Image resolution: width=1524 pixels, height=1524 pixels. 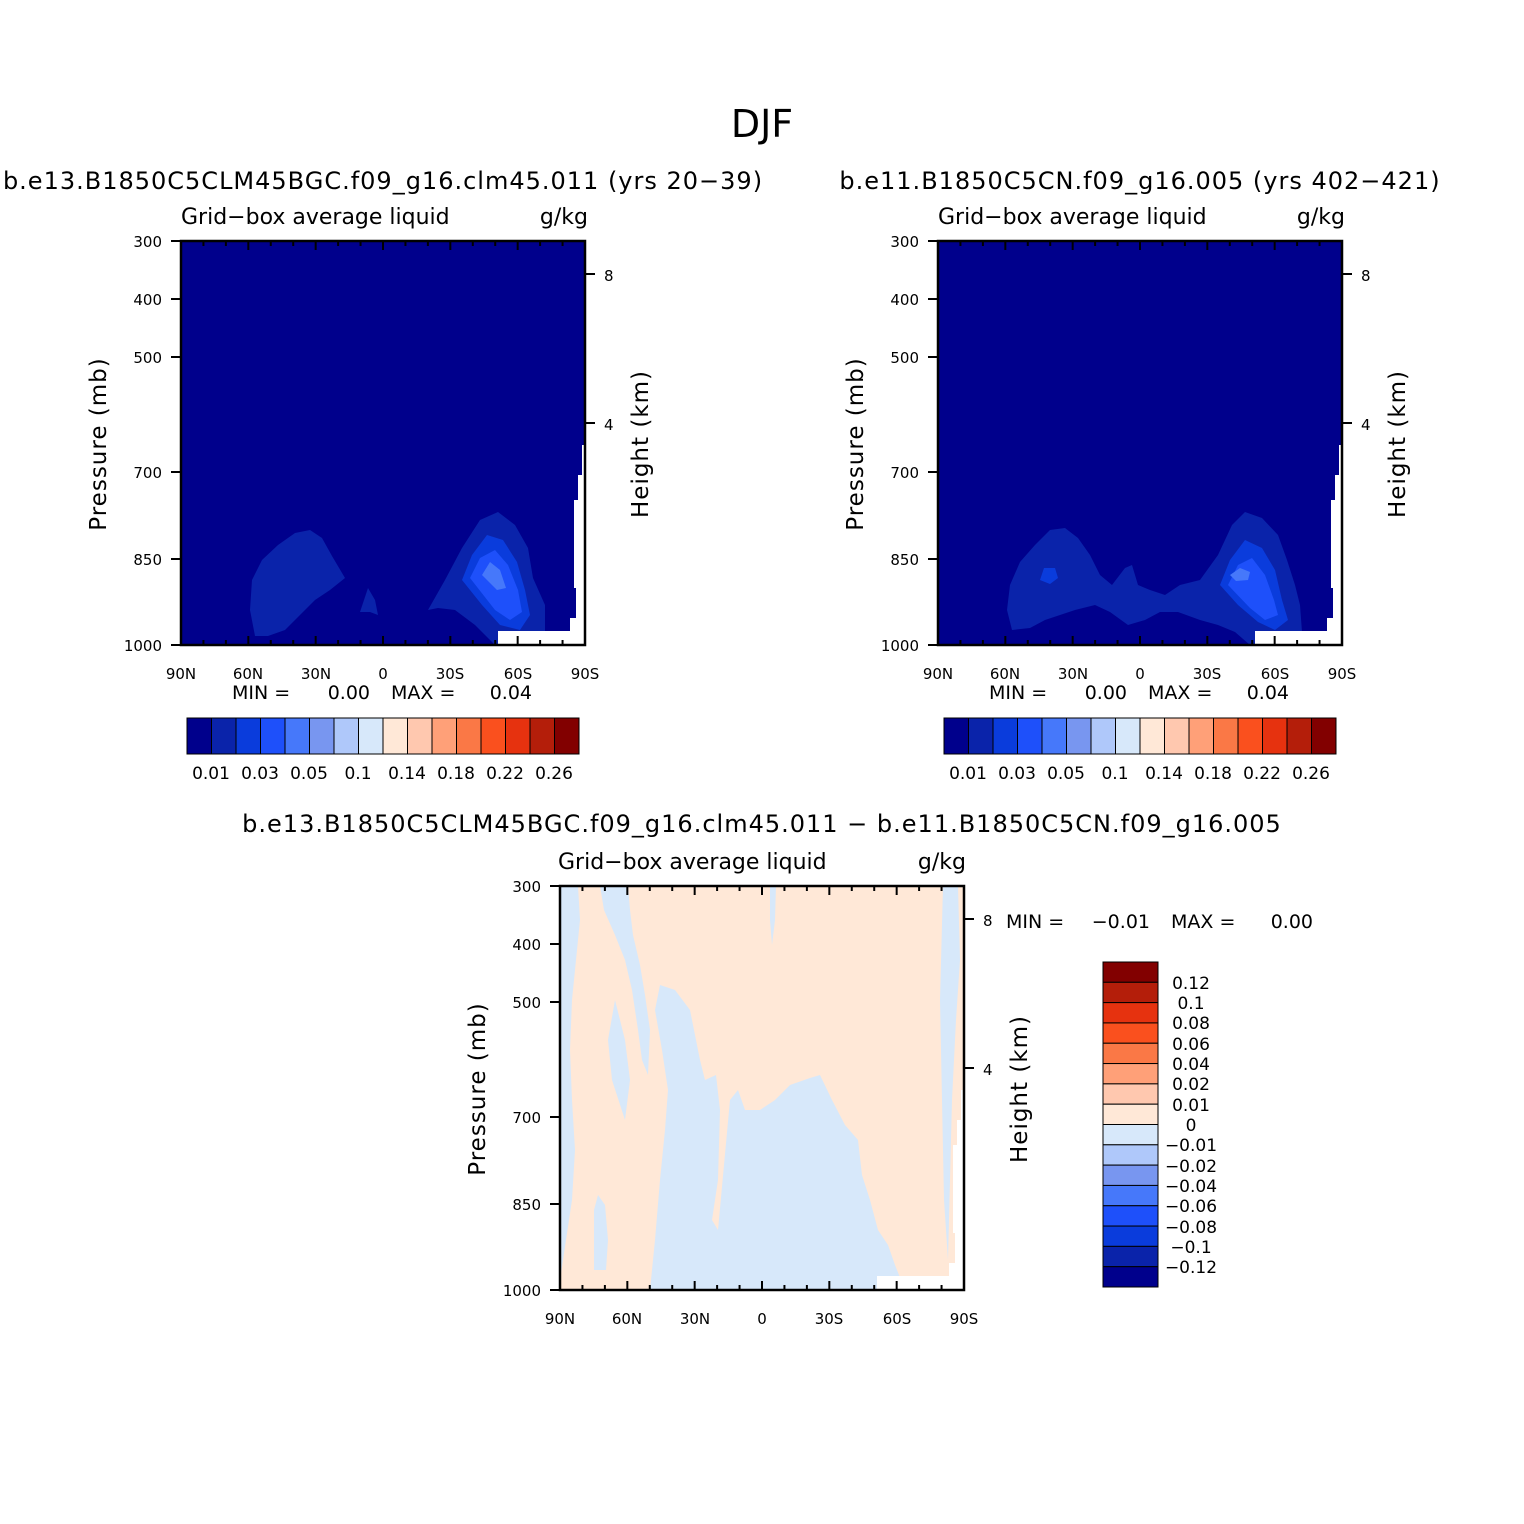 I want to click on max-value: 0.04, so click(x=1268, y=693).